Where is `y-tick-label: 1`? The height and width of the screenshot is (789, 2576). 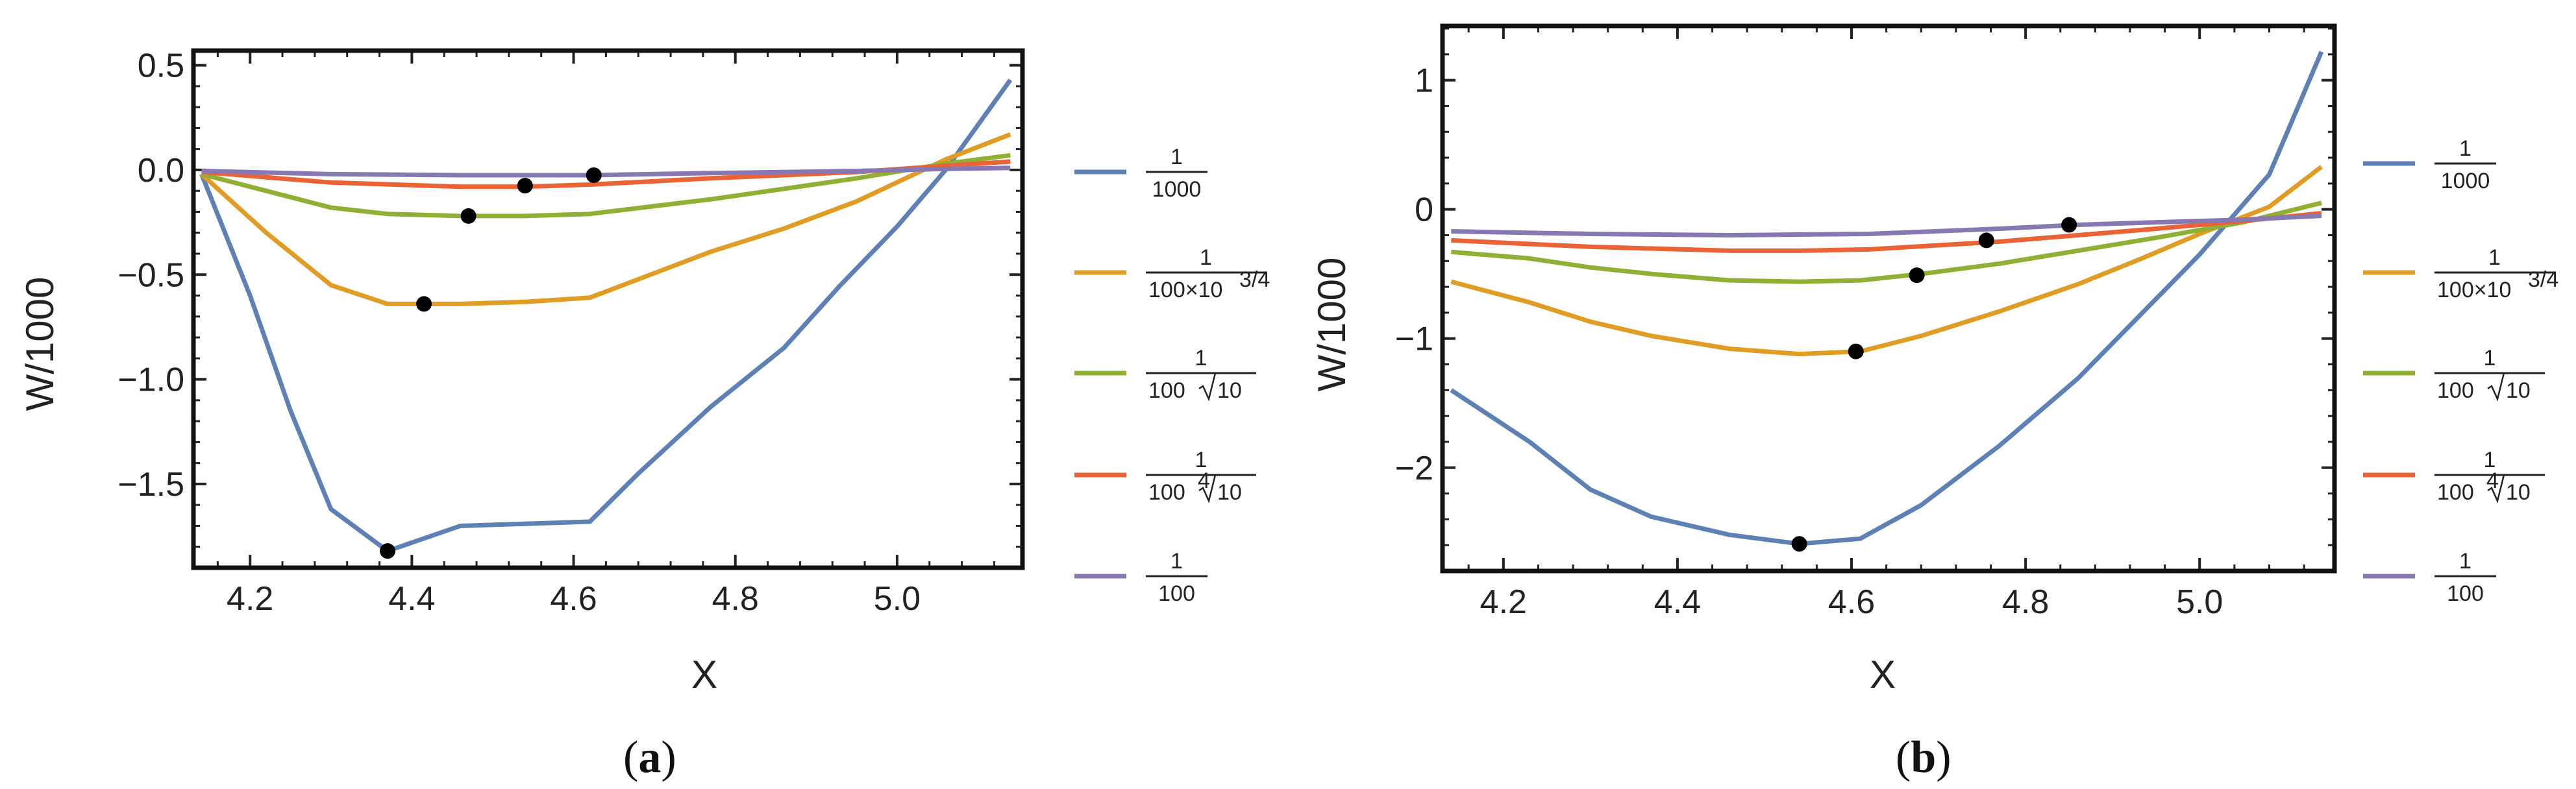
y-tick-label: 1 is located at coordinates (1424, 81).